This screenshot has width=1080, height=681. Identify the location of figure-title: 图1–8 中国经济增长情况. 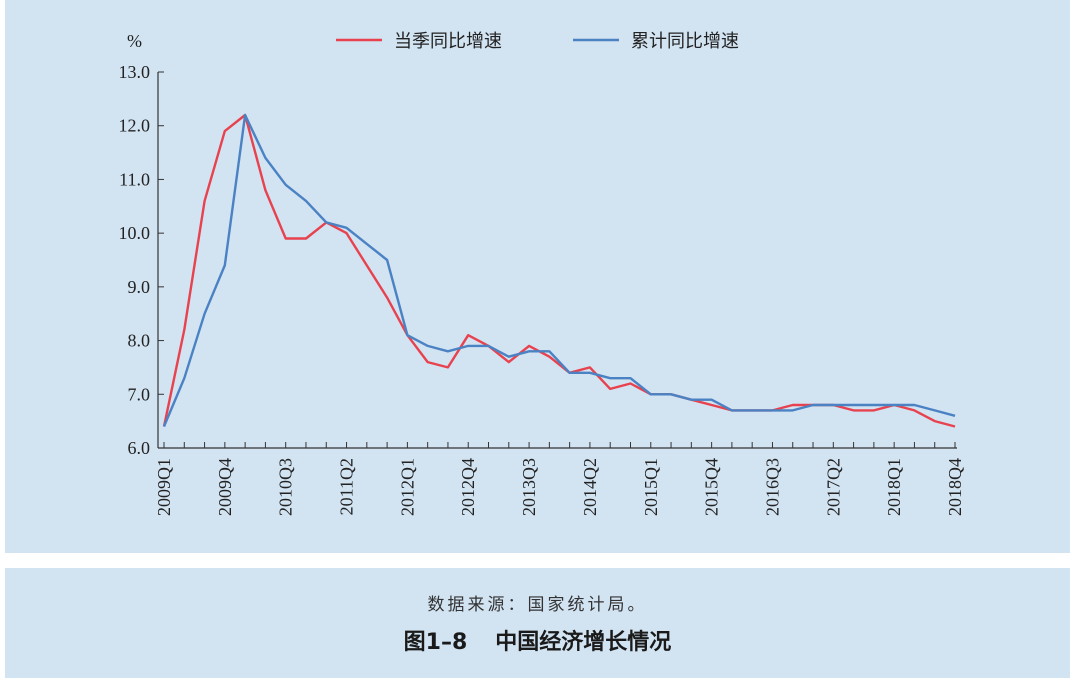
(537, 640).